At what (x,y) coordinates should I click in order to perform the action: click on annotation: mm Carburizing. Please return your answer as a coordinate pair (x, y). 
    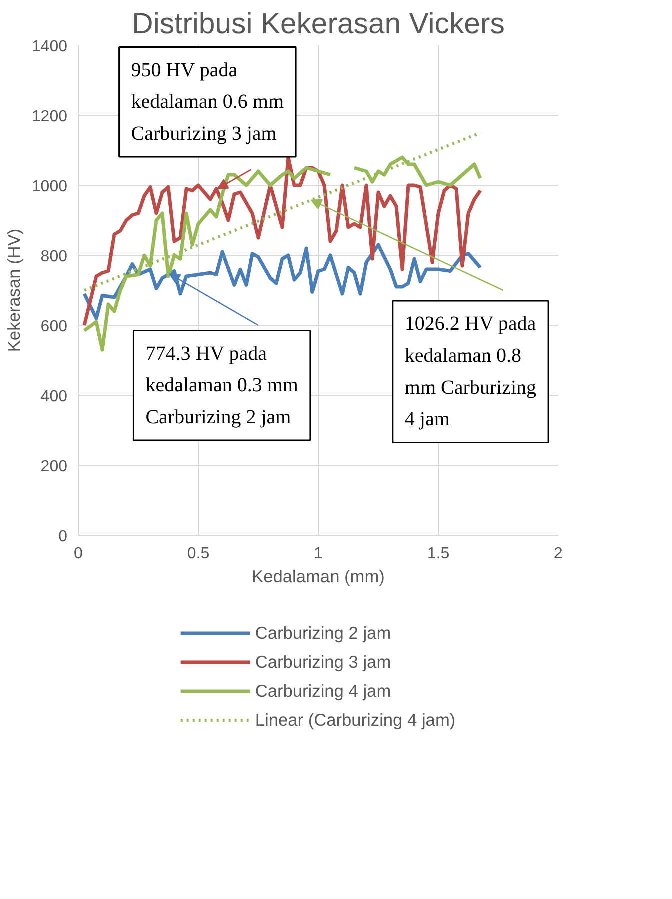
    Looking at the image, I should click on (470, 387).